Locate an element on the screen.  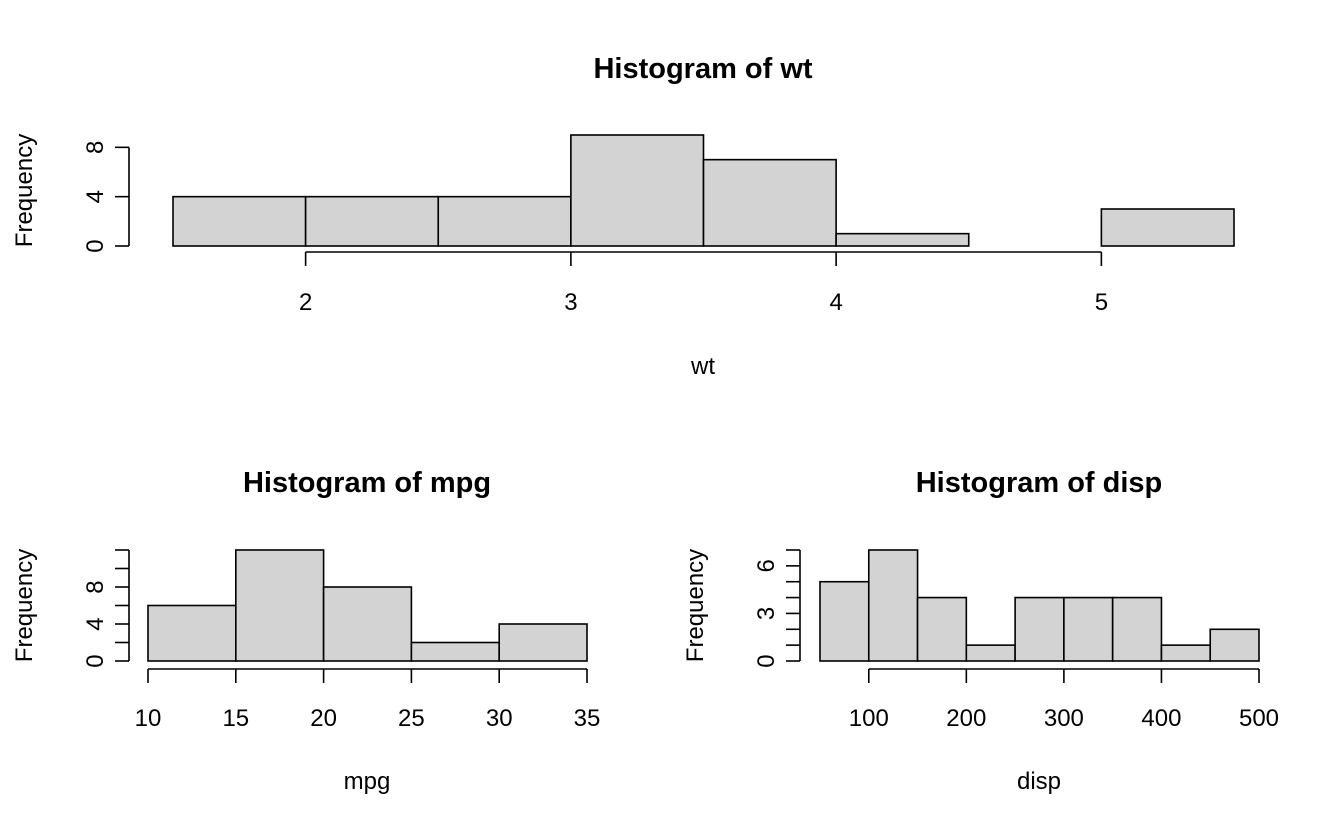
y-tick-label-wt-2: 8 is located at coordinates (95, 147).